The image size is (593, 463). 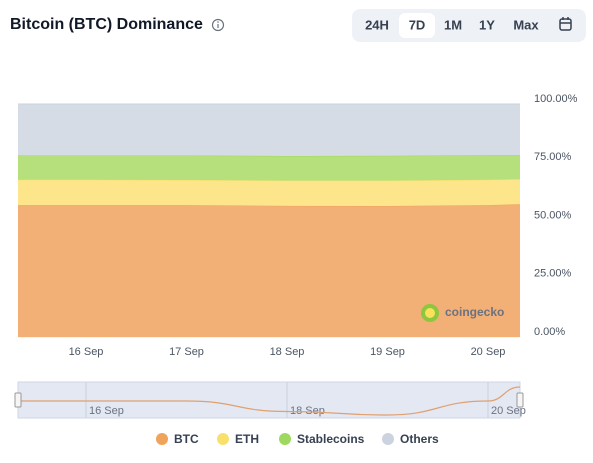 I want to click on y-tick-label: 100.00%, so click(x=556, y=99).